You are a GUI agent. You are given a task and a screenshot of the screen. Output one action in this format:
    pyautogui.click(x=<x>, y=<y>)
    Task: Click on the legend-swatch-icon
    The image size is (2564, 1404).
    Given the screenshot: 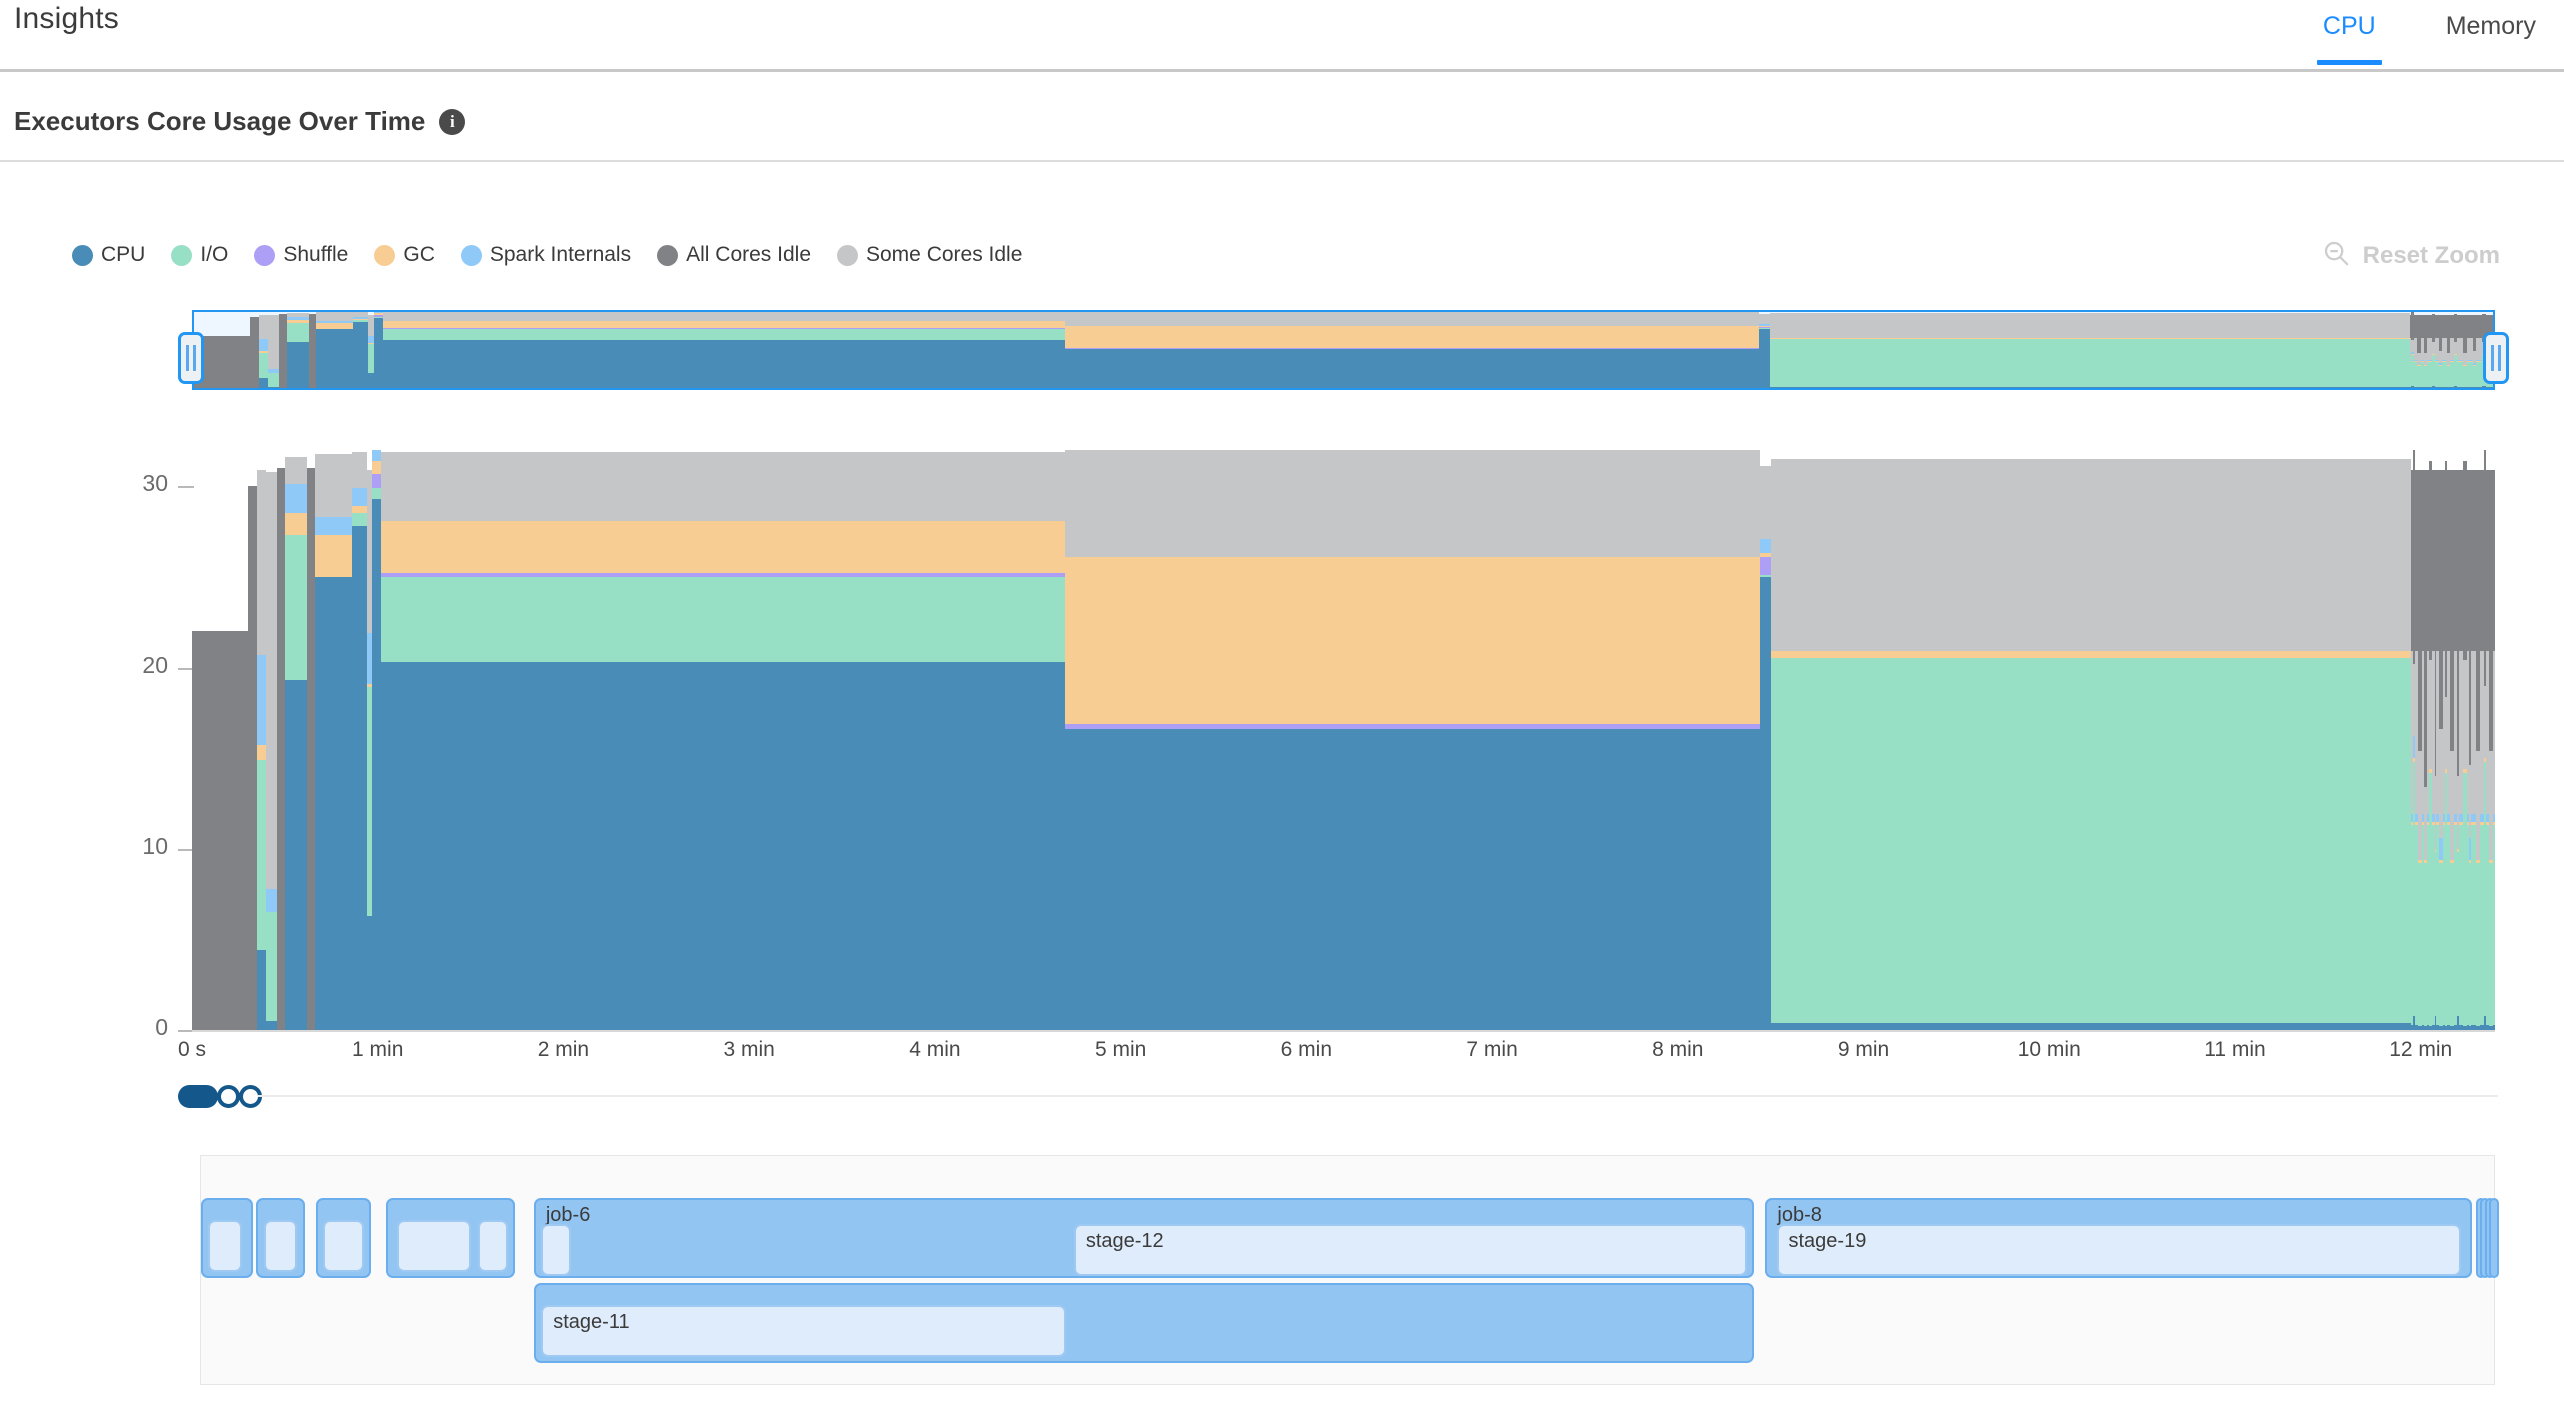 What is the action you would take?
    pyautogui.click(x=265, y=255)
    